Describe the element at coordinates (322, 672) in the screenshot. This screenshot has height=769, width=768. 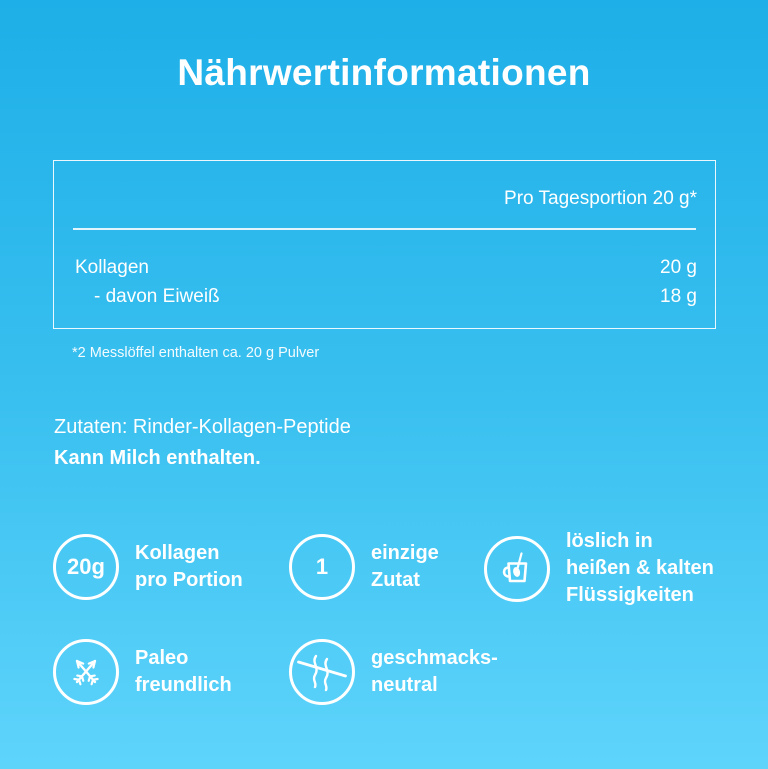
I see `no-taste-icon` at that location.